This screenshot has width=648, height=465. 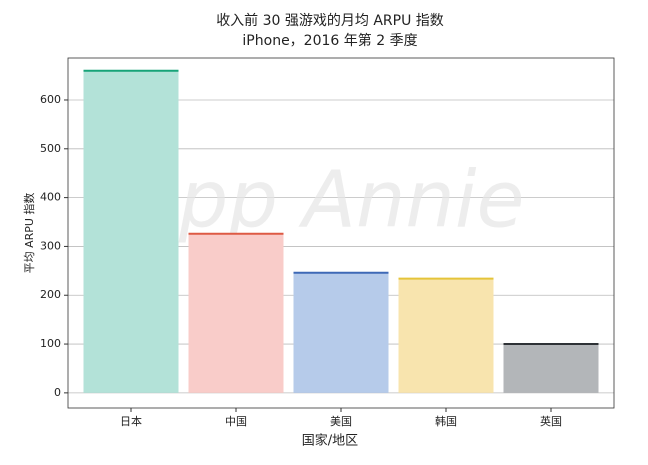 What do you see at coordinates (50, 343) in the screenshot?
I see `y-tick-label: 100` at bounding box center [50, 343].